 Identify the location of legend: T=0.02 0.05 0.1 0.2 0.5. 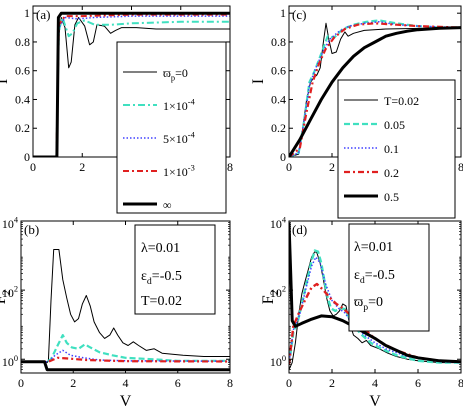
(396, 149).